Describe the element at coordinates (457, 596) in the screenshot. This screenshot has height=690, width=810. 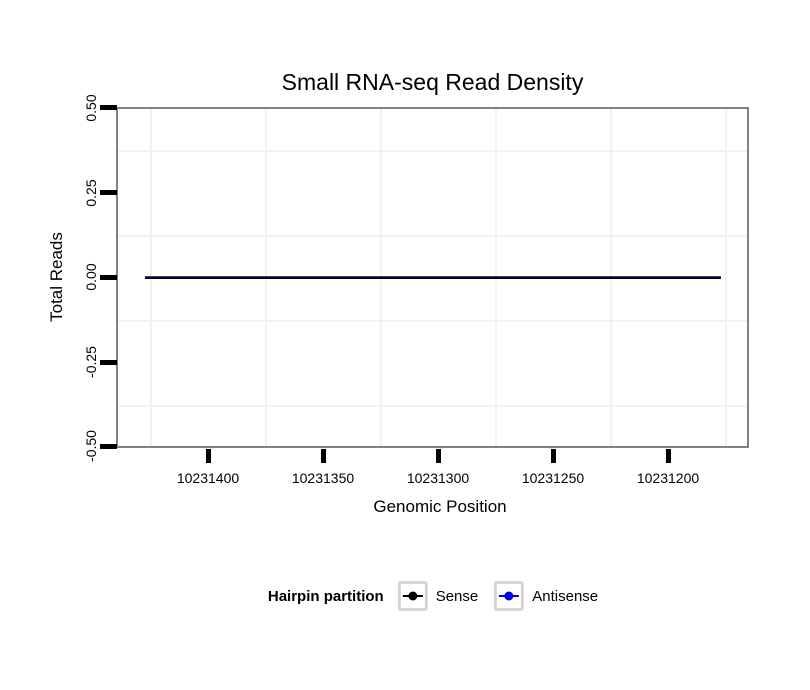
I see `legend-label-sense: Sense` at that location.